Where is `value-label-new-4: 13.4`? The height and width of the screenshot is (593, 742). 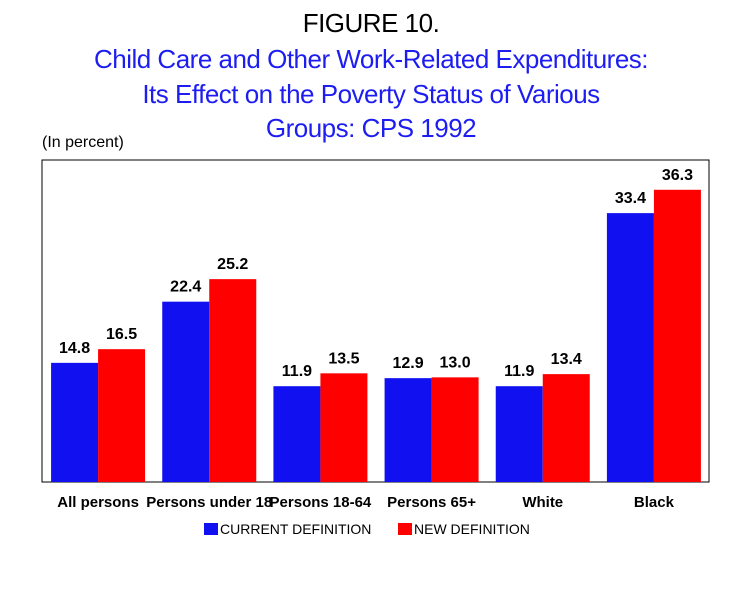
value-label-new-4: 13.4 is located at coordinates (566, 359).